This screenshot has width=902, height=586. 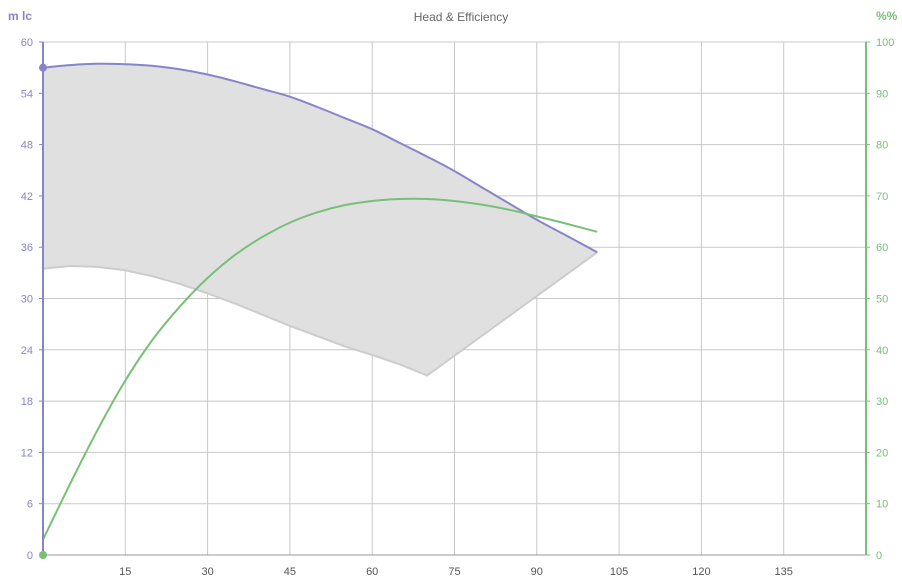 I want to click on x-tick-label: 75, so click(x=454, y=572).